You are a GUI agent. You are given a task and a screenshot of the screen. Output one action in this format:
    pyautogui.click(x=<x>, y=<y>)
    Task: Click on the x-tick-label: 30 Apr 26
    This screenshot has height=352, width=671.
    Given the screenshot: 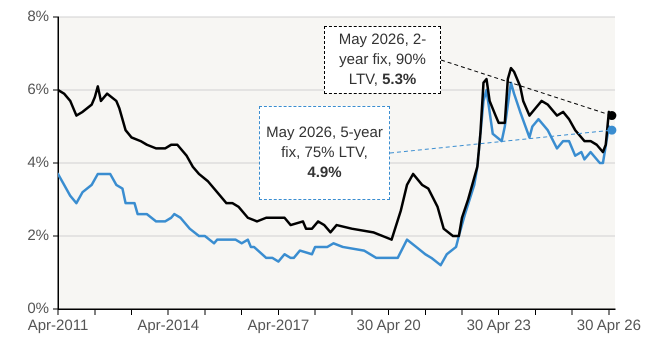 What is the action you would take?
    pyautogui.click(x=608, y=325)
    